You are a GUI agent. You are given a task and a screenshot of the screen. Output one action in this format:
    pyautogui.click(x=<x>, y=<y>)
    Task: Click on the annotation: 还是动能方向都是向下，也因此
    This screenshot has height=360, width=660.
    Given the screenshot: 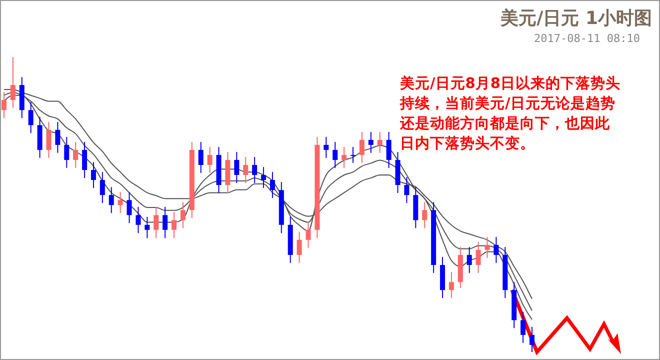 What is the action you would take?
    pyautogui.click(x=505, y=123)
    